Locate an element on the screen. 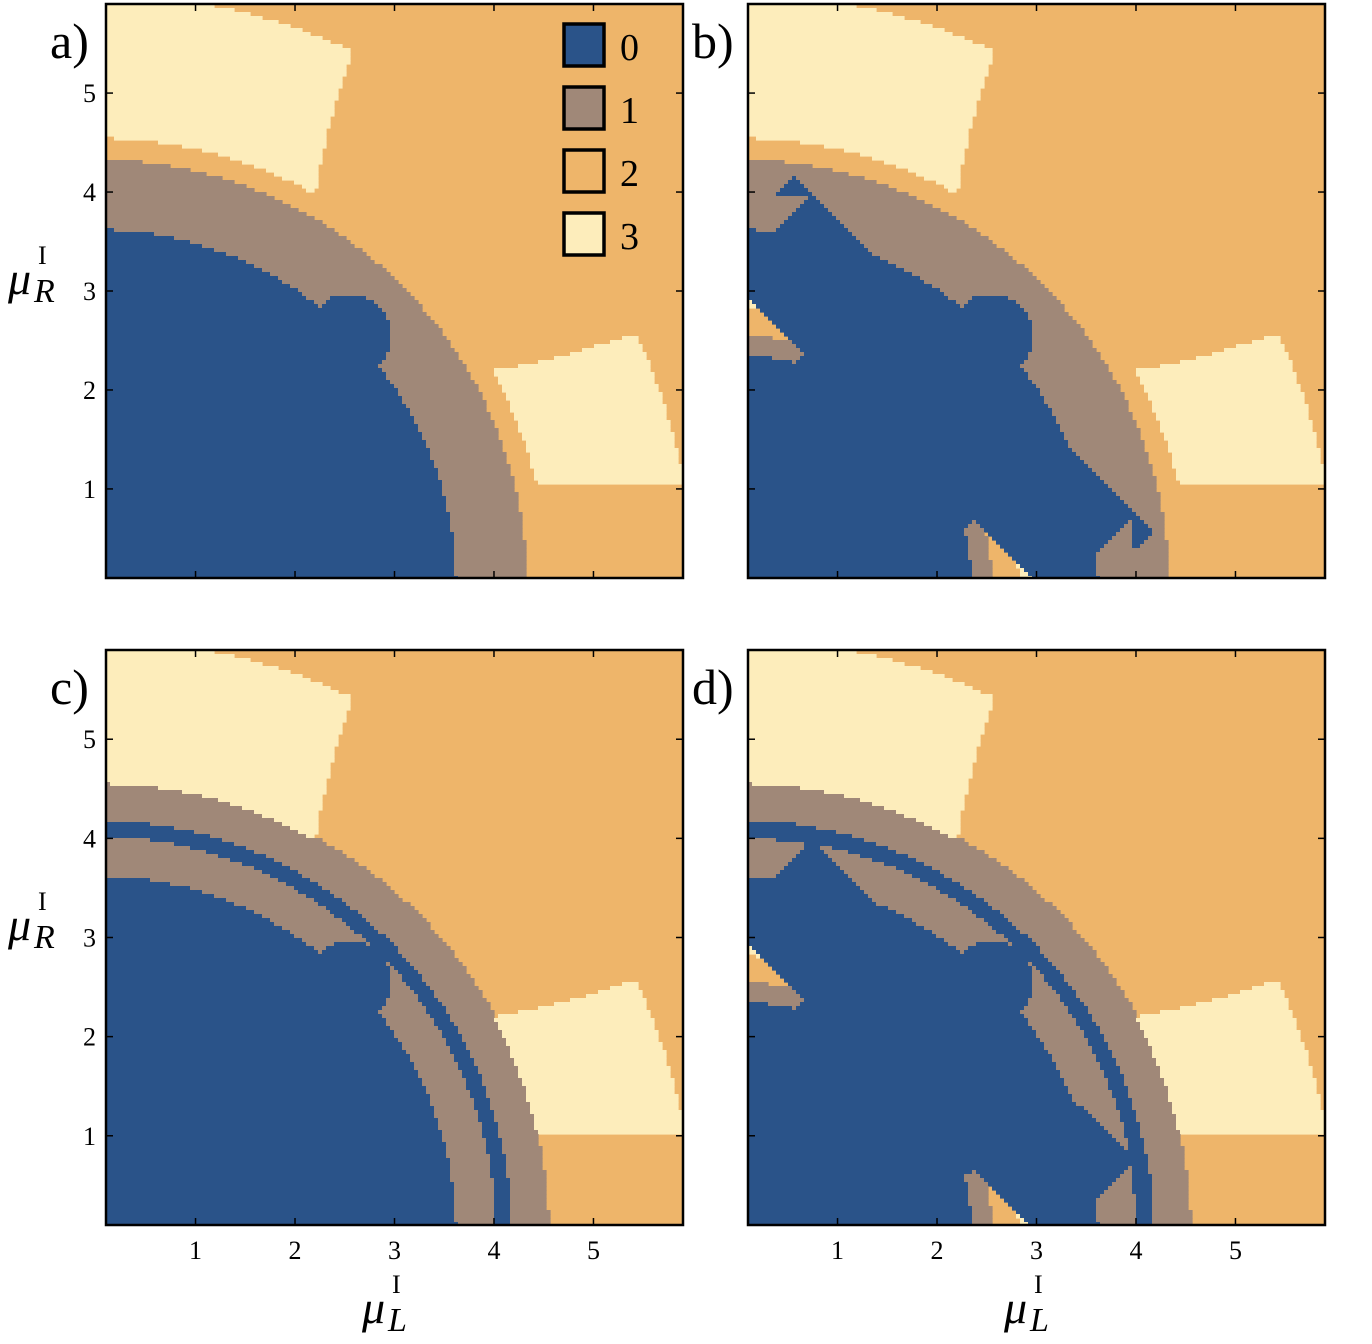 The image size is (1372, 1344). svg-text: I is located at coordinates (1038, 1284).